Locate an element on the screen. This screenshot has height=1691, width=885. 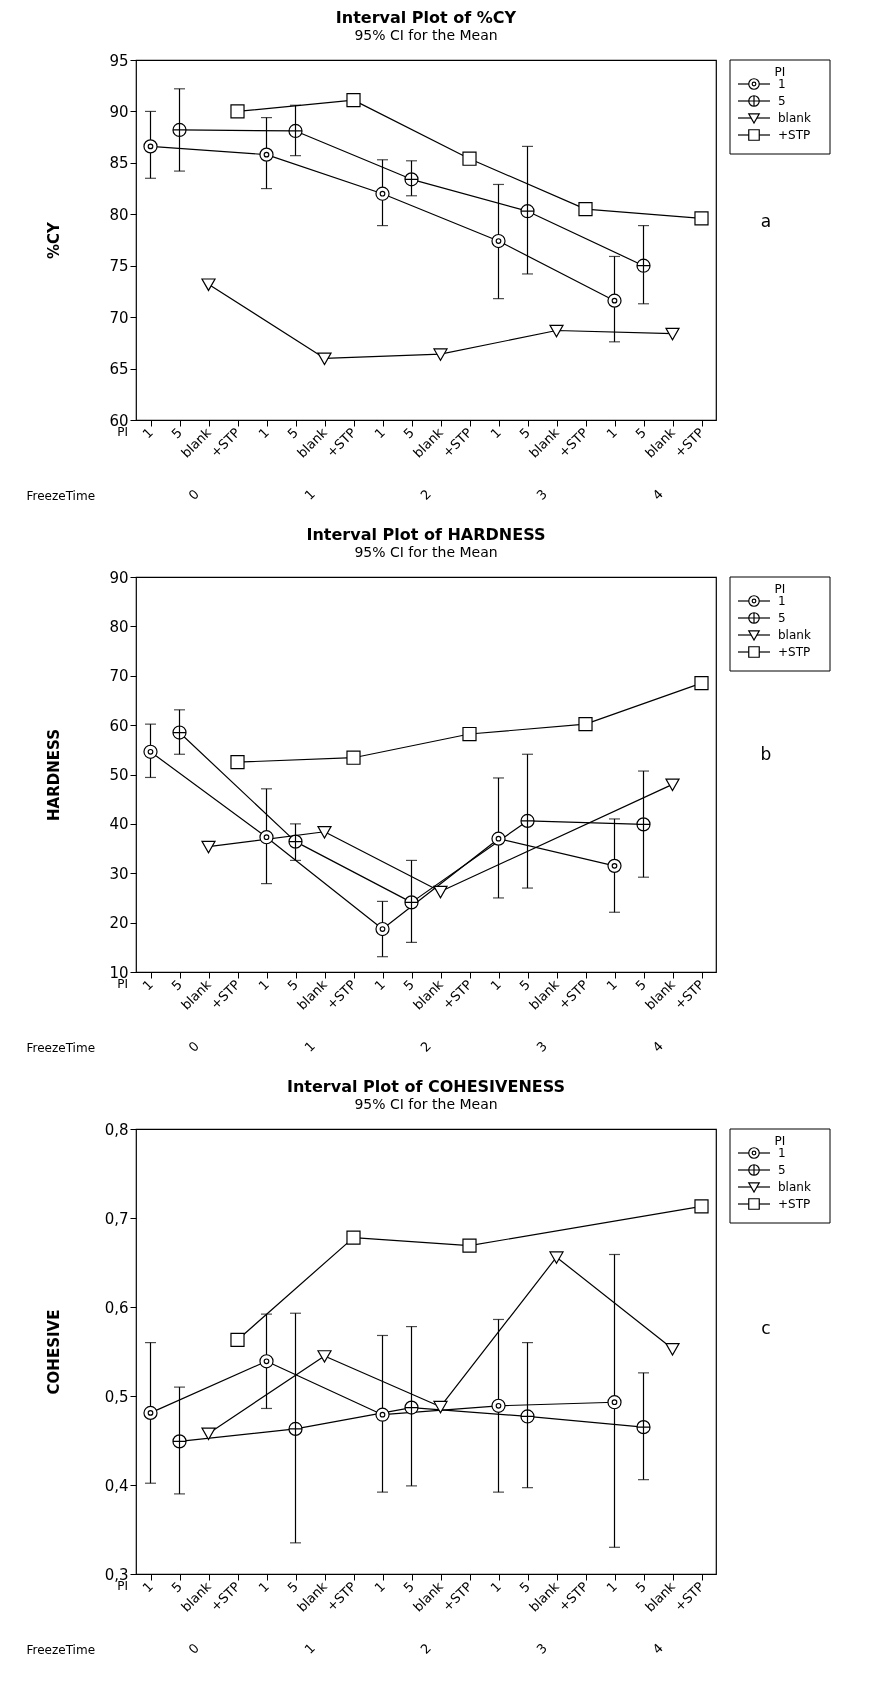
legend-label: blank is located at coordinates (794, 118).